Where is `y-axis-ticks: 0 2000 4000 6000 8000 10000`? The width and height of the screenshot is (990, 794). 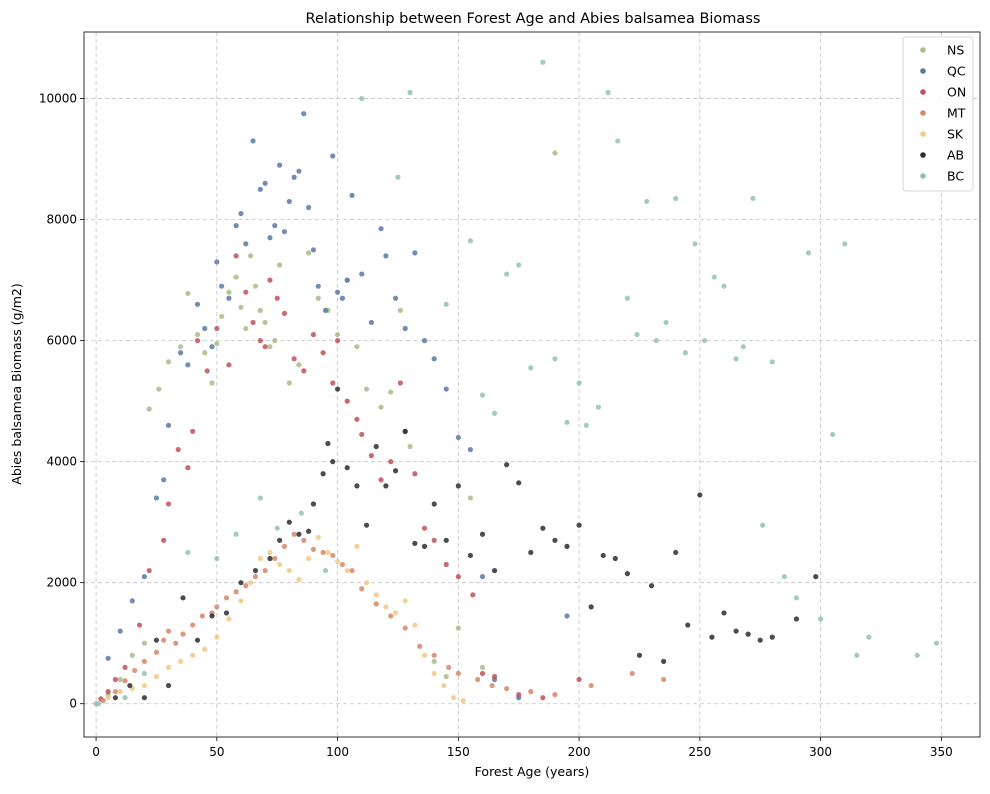
y-axis-ticks: 0 2000 4000 6000 8000 10000 is located at coordinates (61, 401).